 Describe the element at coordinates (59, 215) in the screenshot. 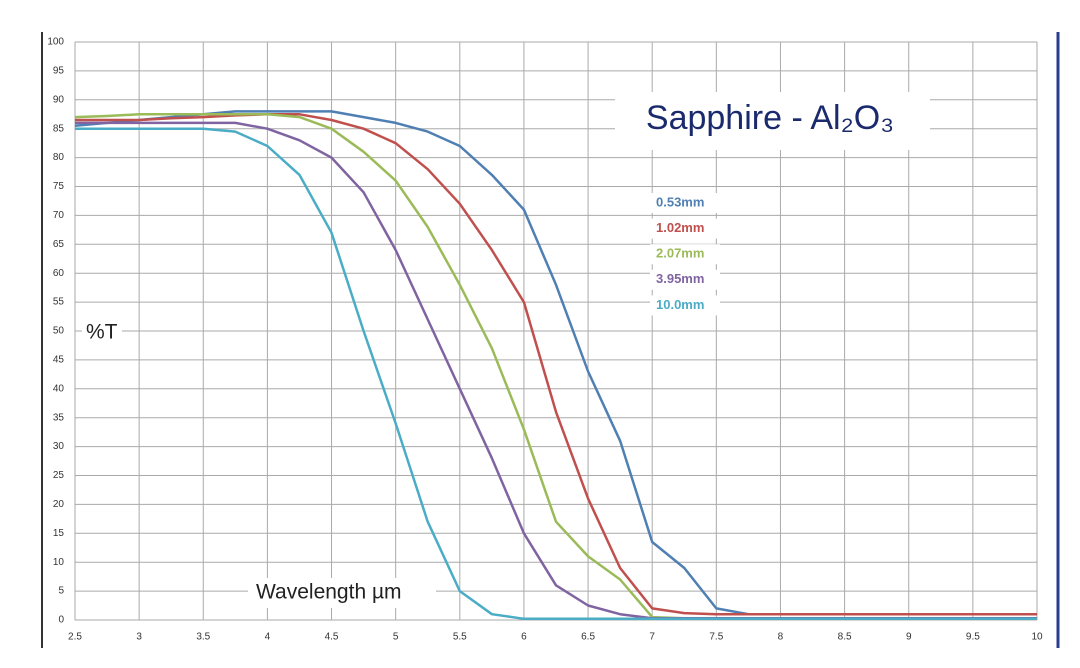

I see `y-tick-label: 70` at that location.